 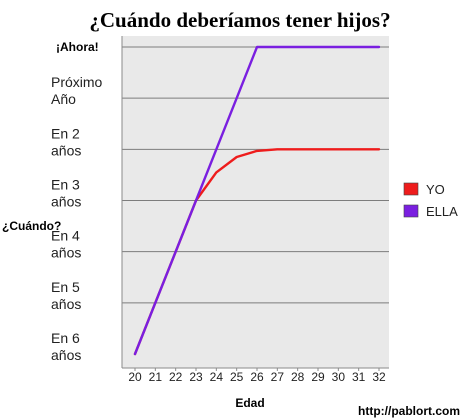 What do you see at coordinates (66, 346) in the screenshot?
I see `y-tick-label: En 6 años` at bounding box center [66, 346].